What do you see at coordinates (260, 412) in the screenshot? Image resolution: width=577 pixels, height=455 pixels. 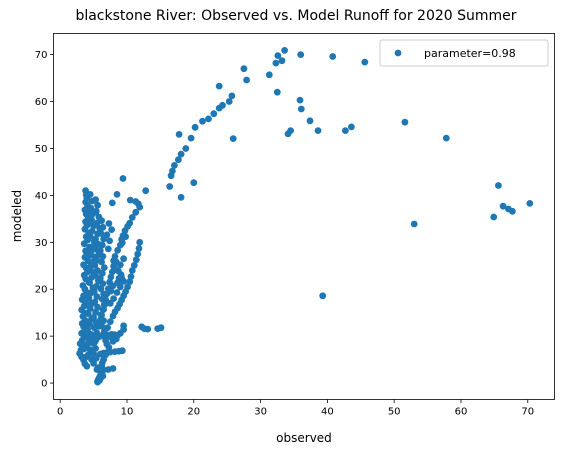 I see `x-tick-label: 30` at bounding box center [260, 412].